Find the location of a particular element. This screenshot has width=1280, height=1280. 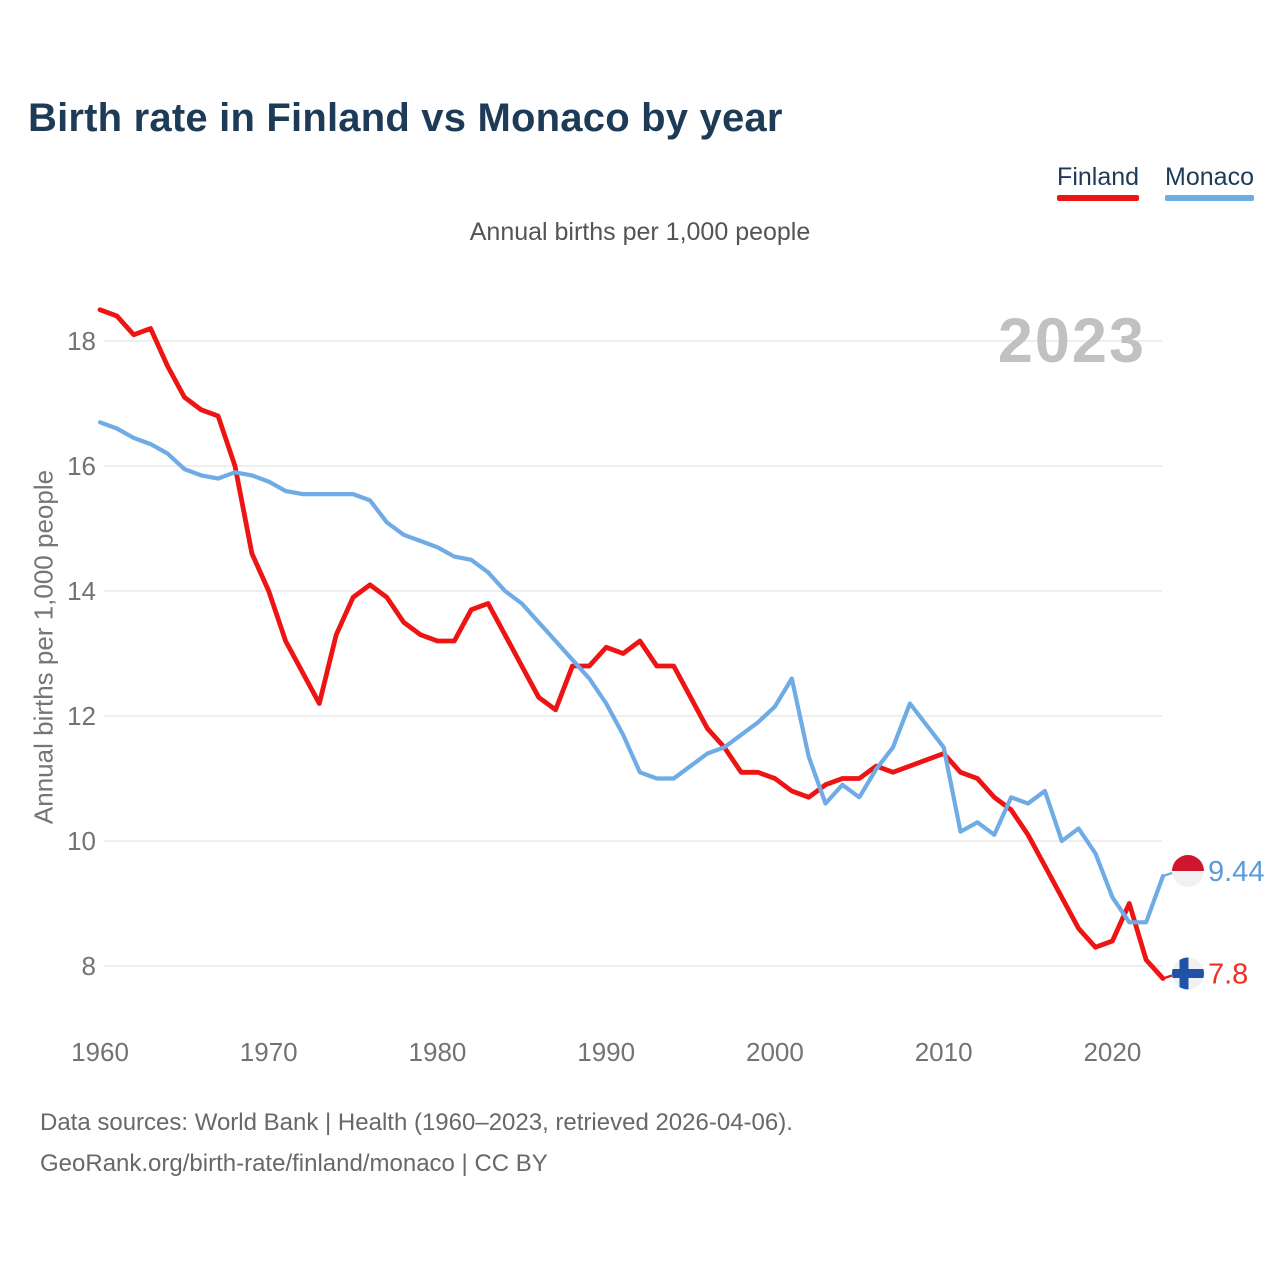

legend-label: Finland is located at coordinates (1098, 177).